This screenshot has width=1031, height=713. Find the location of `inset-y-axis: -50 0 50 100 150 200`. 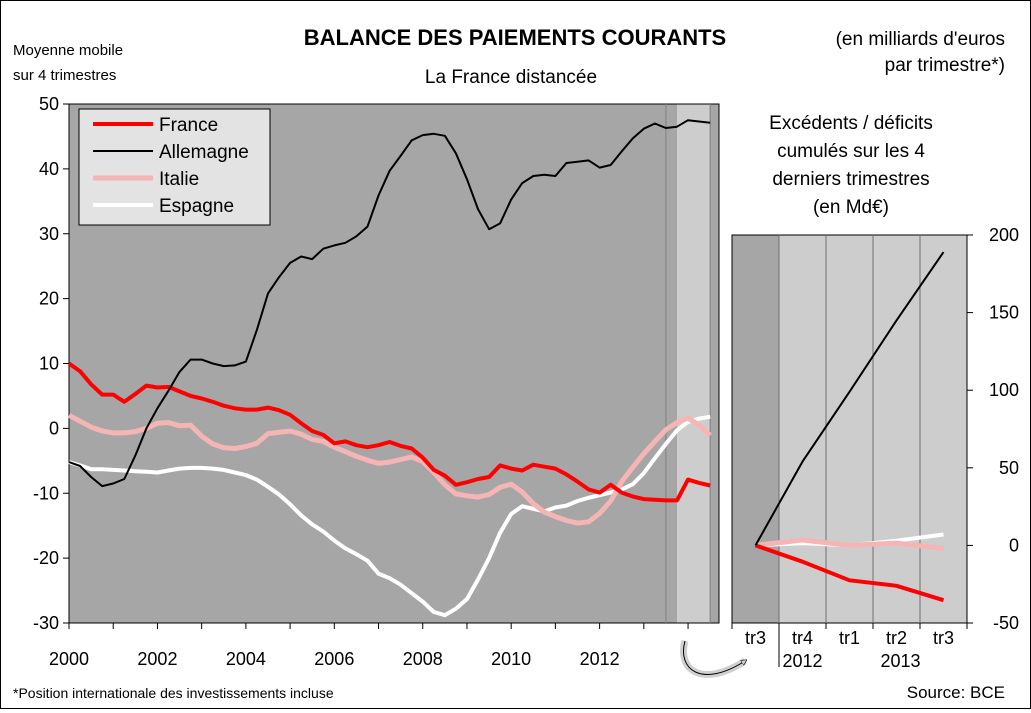

inset-y-axis: -50 0 50 100 150 200 is located at coordinates (993, 429).